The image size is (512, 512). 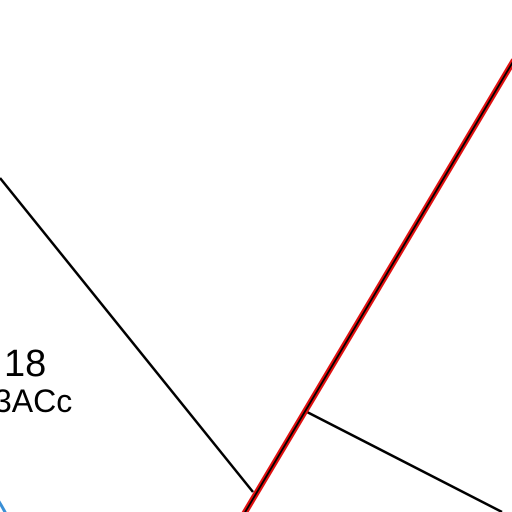 I want to click on water-edge, so click(x=3, y=506).